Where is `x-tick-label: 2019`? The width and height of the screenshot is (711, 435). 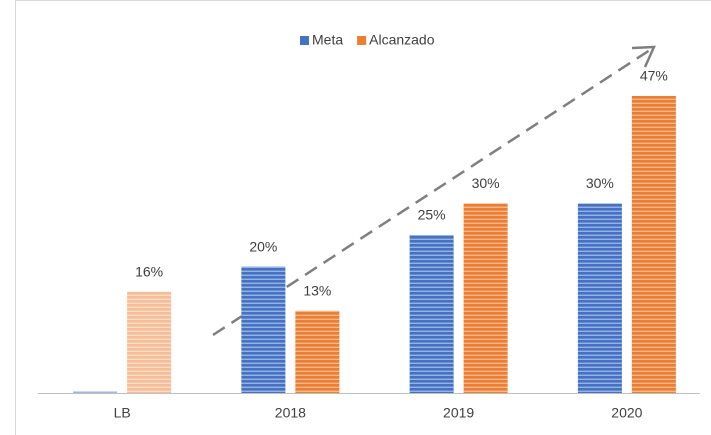
x-tick-label: 2019 is located at coordinates (458, 413).